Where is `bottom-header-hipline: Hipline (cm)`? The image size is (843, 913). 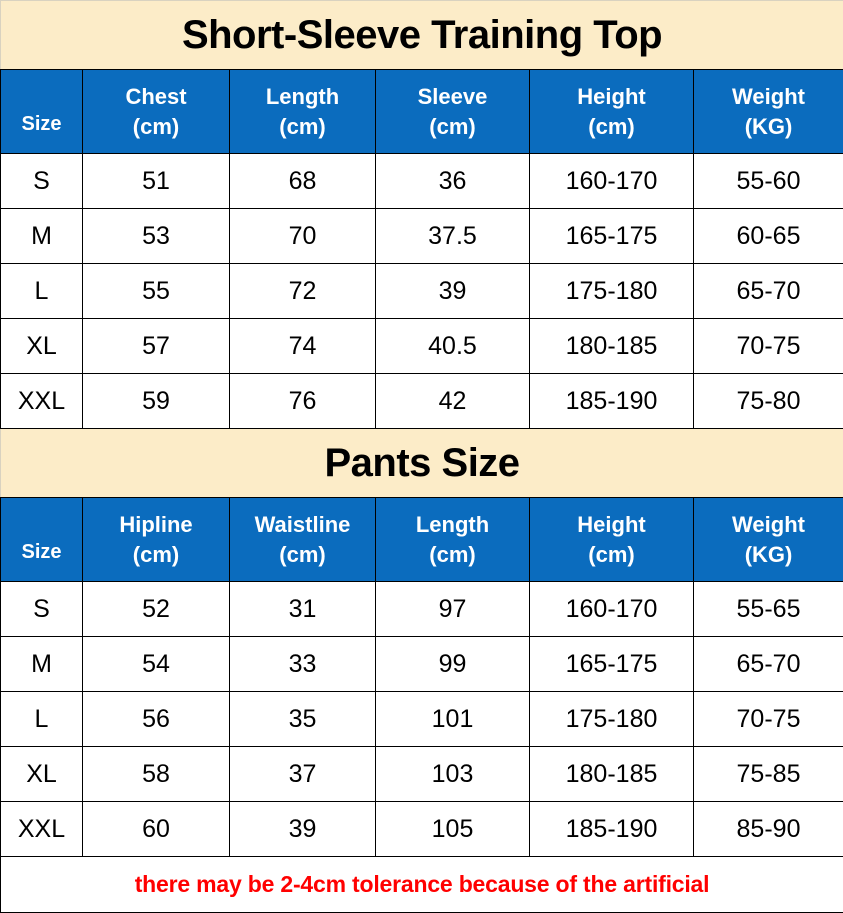
bottom-header-hipline: Hipline (cm) is located at coordinates (156, 540).